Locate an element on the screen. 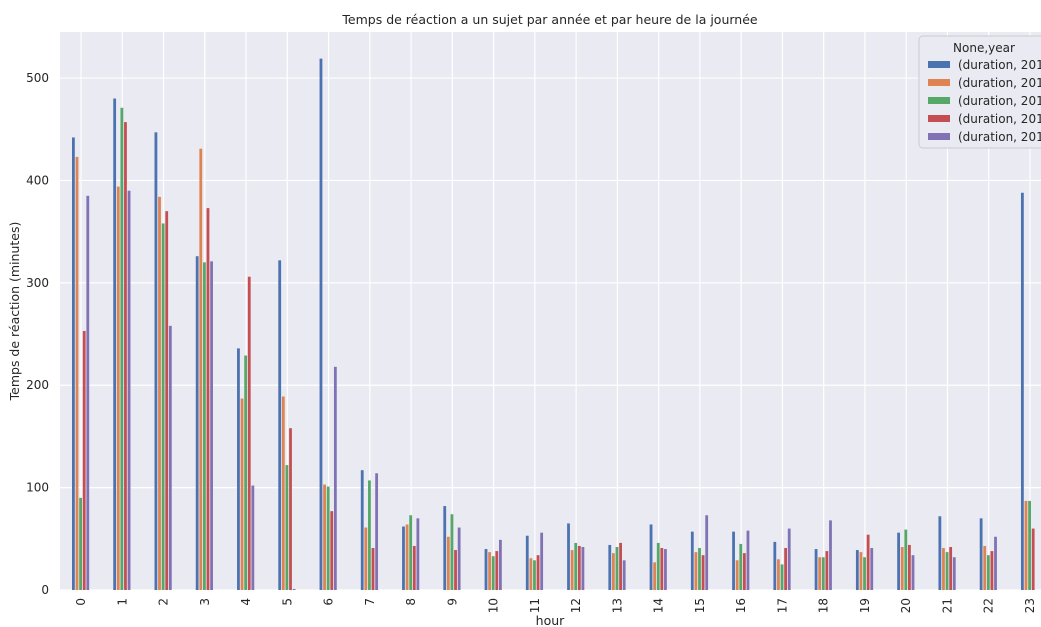 Image resolution: width=1041 pixels, height=627 pixels. x-tick-label: 2 is located at coordinates (164, 602).